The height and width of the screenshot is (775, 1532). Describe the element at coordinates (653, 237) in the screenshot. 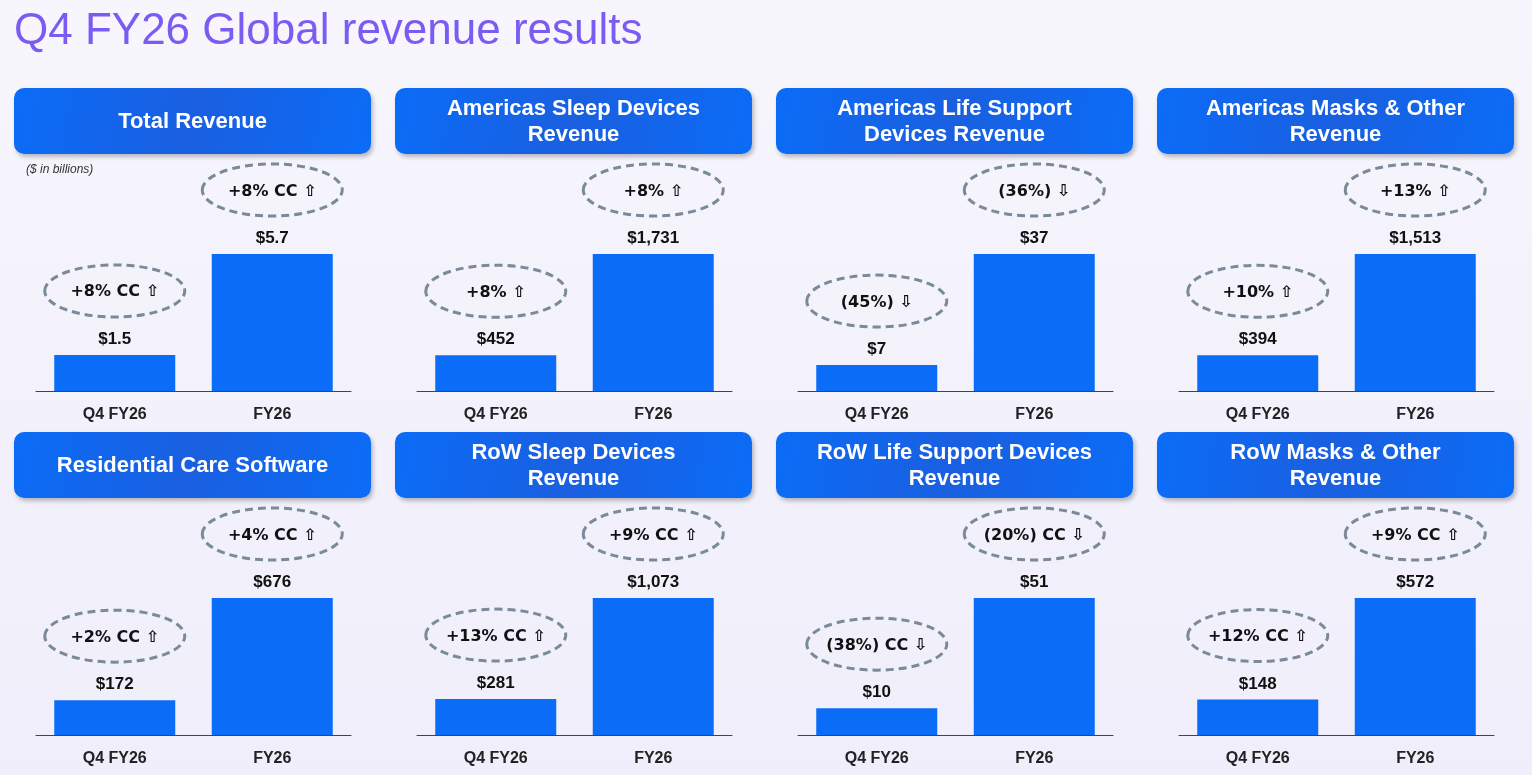

I see `data-label: $1,731` at that location.